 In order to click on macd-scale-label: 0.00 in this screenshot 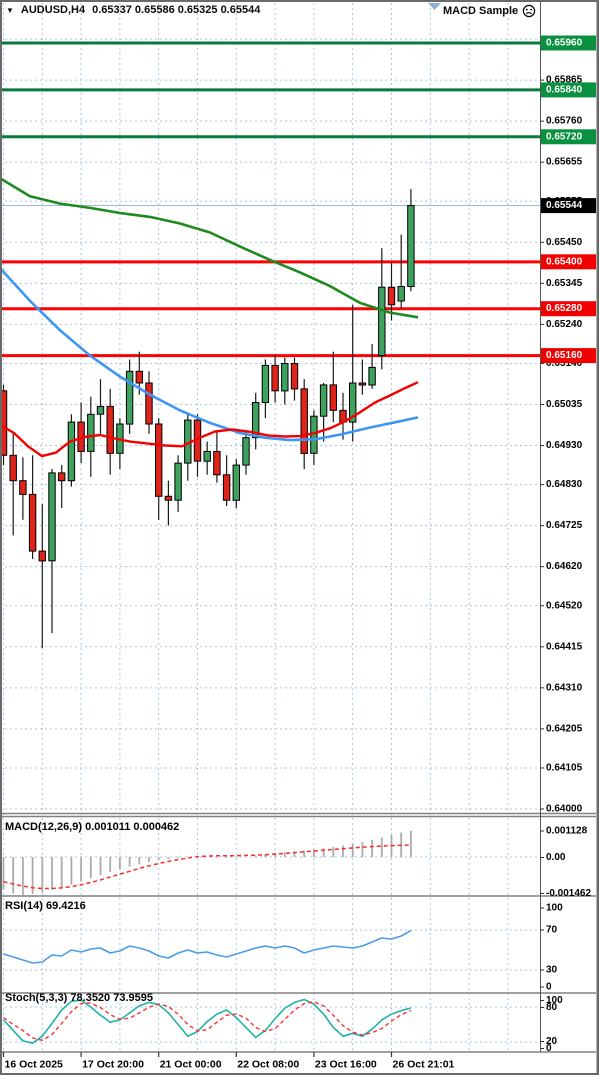, I will do `click(556, 857)`.